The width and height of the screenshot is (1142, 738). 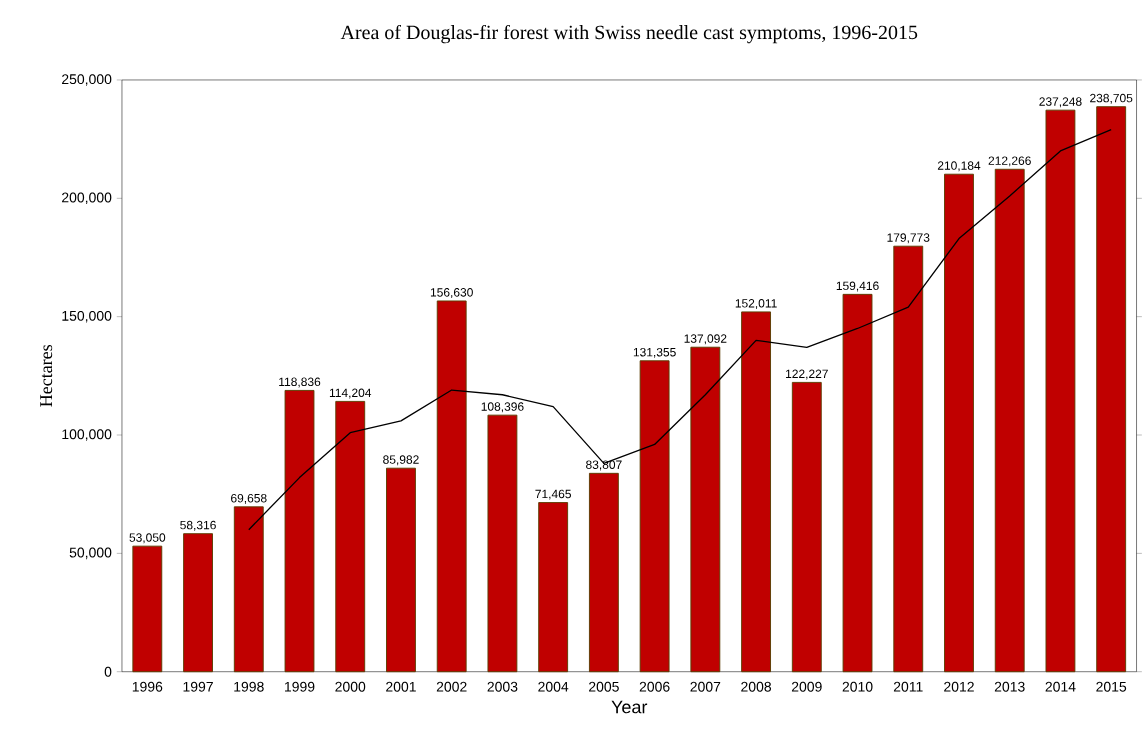 I want to click on x-tick-label: 1996, so click(x=147, y=686).